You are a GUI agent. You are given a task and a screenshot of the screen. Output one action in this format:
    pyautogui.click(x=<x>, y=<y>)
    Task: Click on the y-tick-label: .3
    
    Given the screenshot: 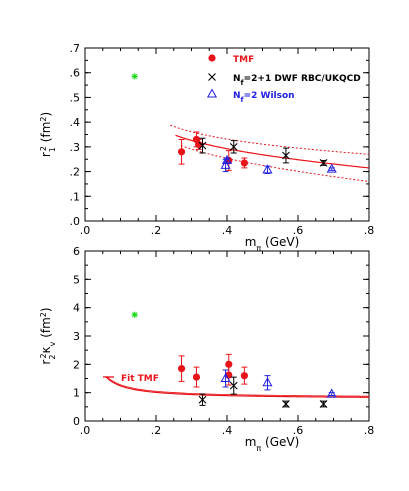 What is the action you would take?
    pyautogui.click(x=75, y=147)
    